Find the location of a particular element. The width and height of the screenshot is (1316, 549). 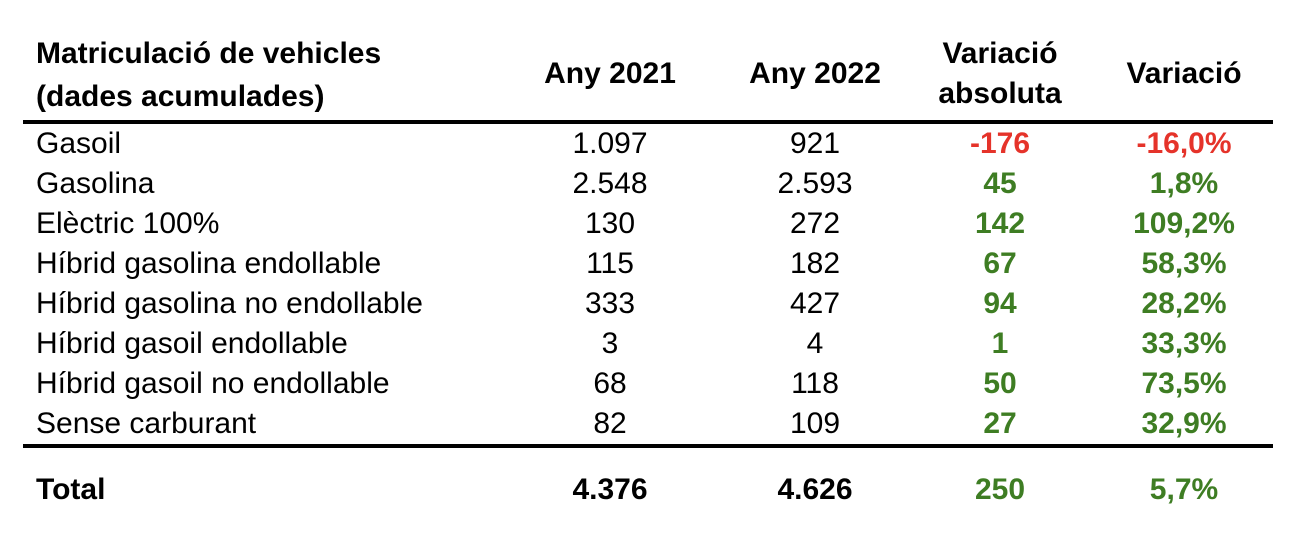

cell-label: Elèctric 100% is located at coordinates (128, 223).